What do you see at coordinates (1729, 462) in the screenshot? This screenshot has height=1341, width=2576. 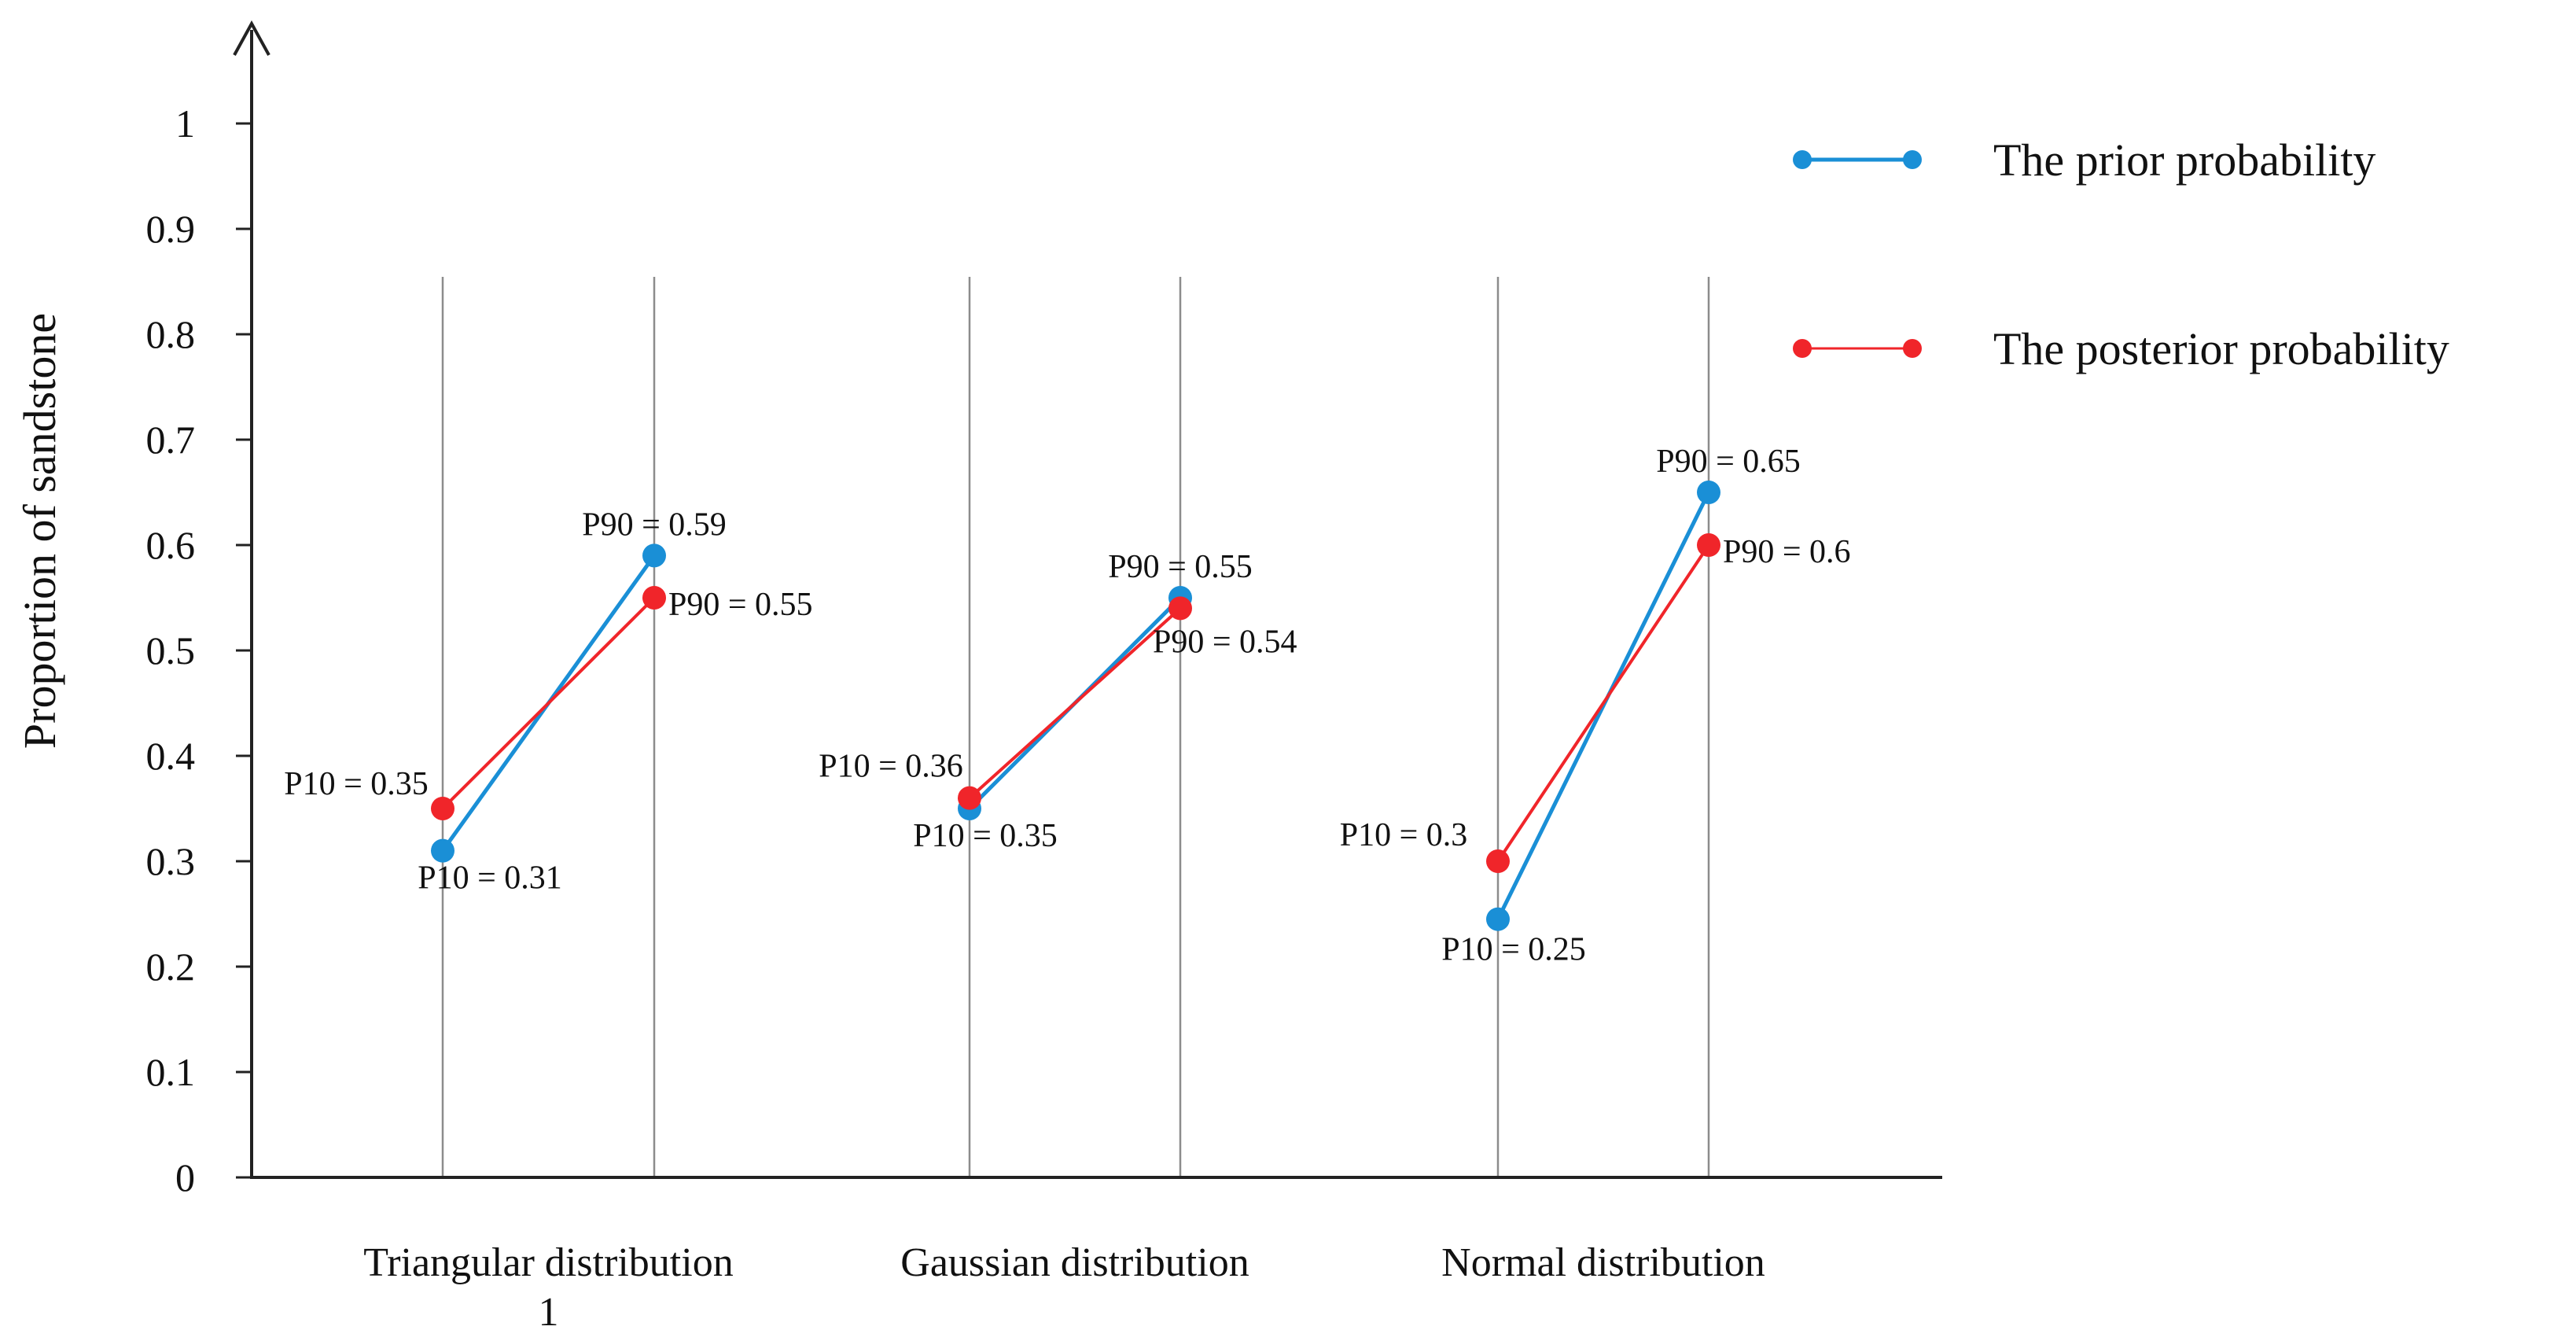 I see `series-0-p90-label-2: P90 = 0.65` at bounding box center [1729, 462].